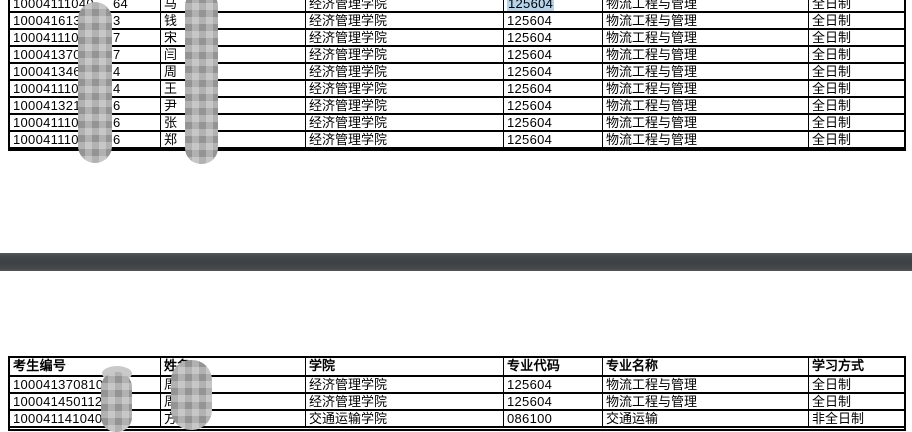  What do you see at coordinates (61, 401) in the screenshot?
I see `candidate-no-prefix: 1000414501123` at bounding box center [61, 401].